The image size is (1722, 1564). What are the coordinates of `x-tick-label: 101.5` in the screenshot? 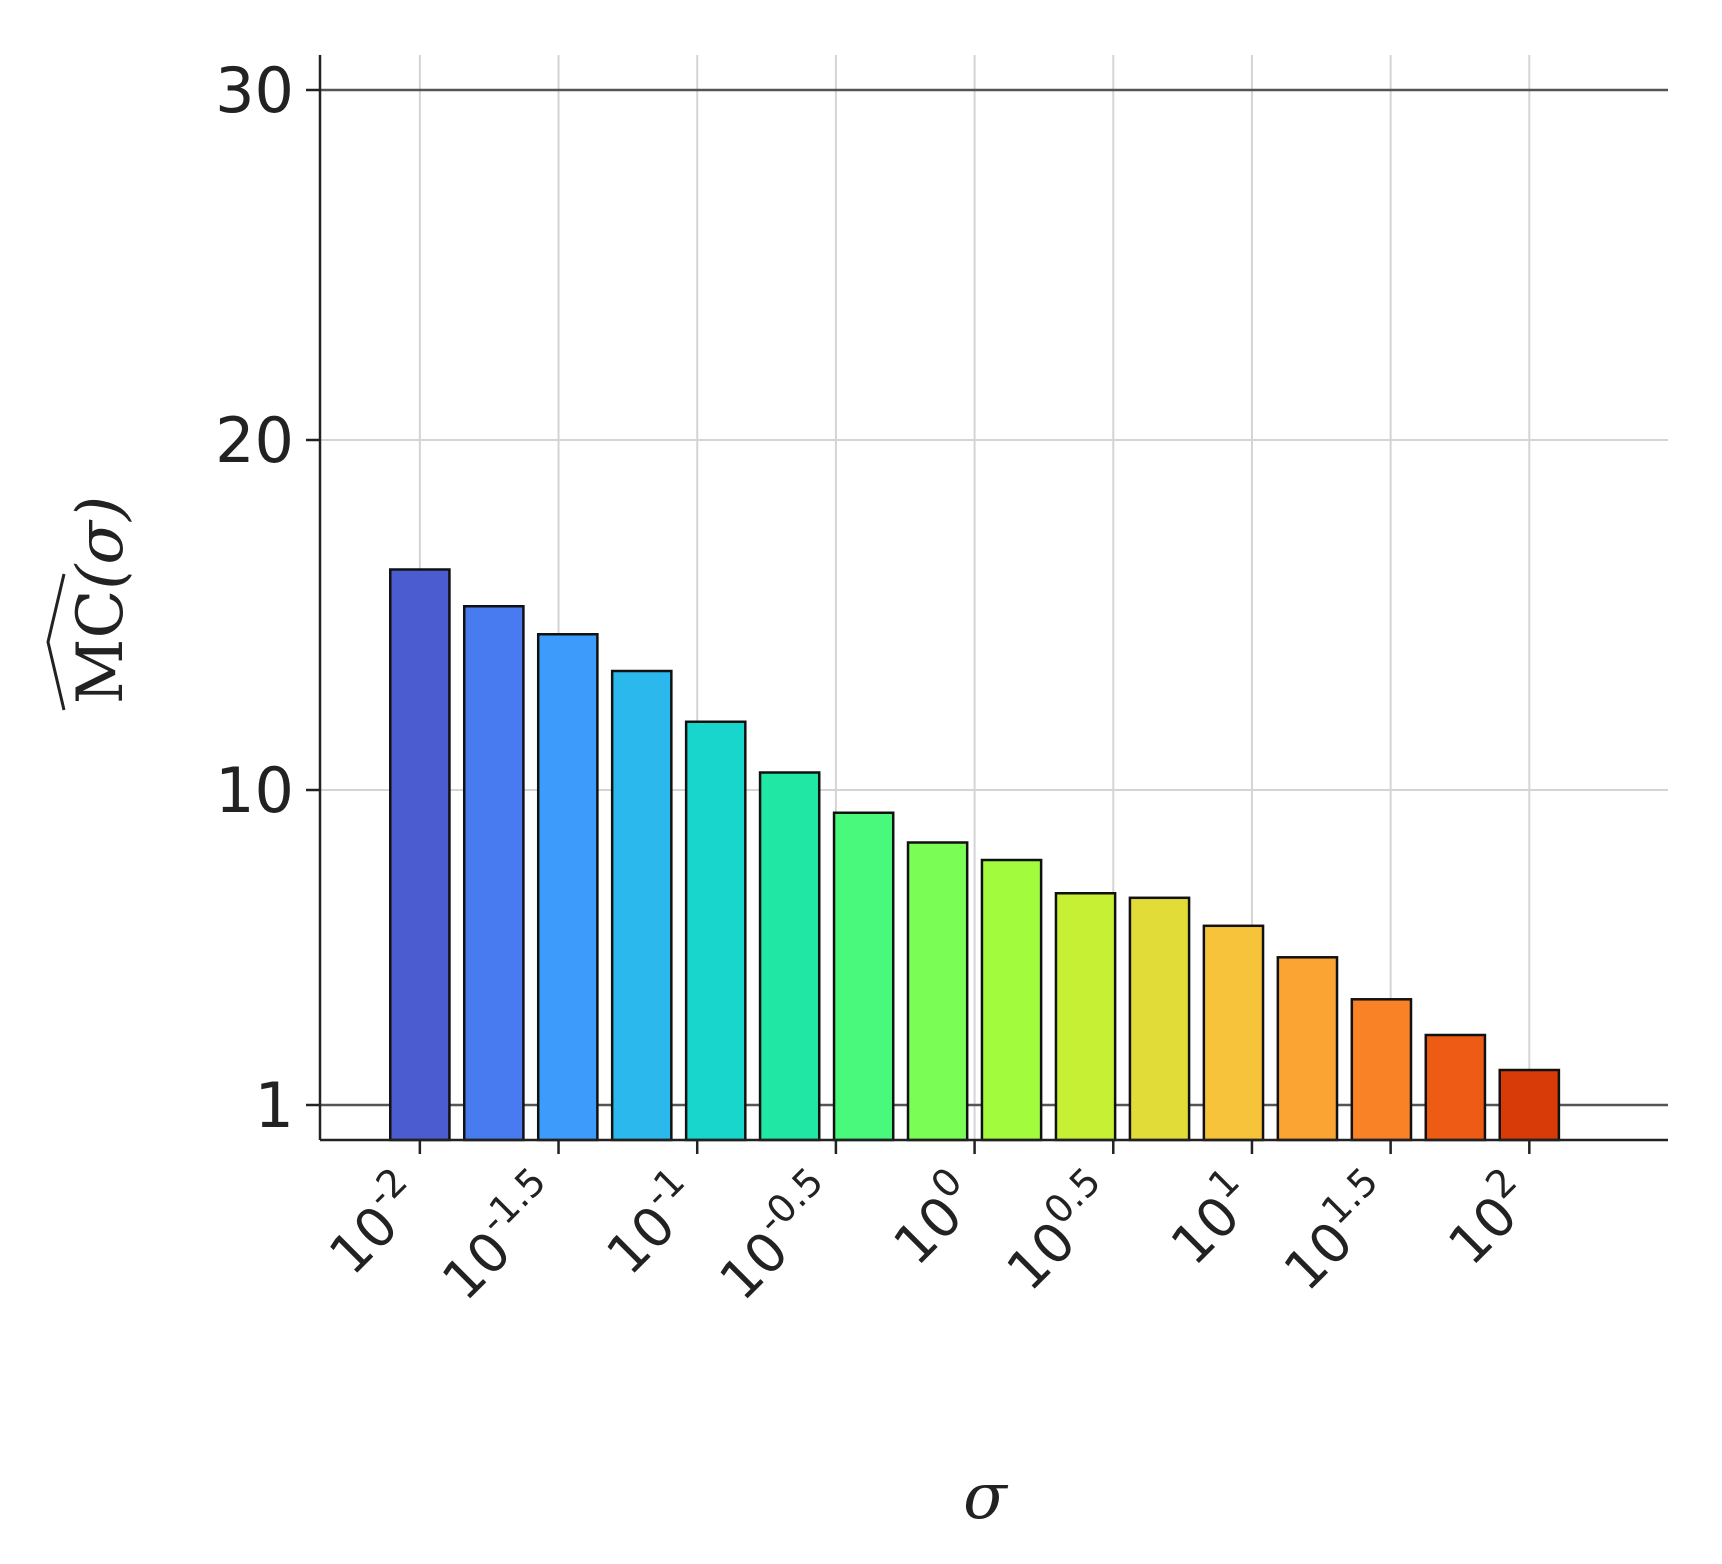 It's located at (1336, 1231).